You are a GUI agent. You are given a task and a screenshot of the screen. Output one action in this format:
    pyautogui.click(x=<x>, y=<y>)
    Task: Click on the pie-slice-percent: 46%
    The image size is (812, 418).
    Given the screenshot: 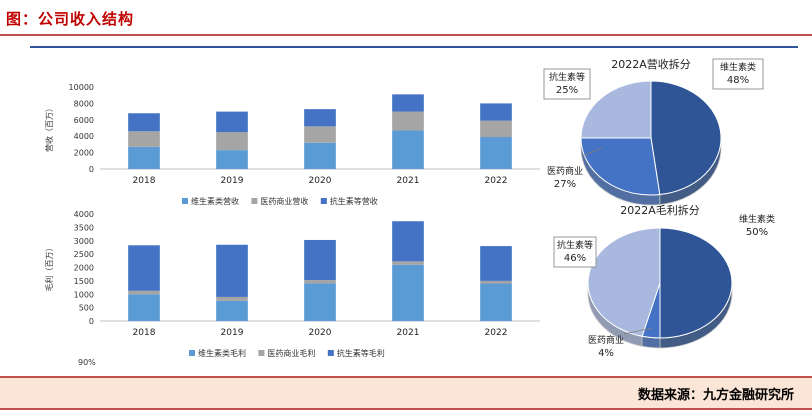 What is the action you would take?
    pyautogui.click(x=575, y=258)
    